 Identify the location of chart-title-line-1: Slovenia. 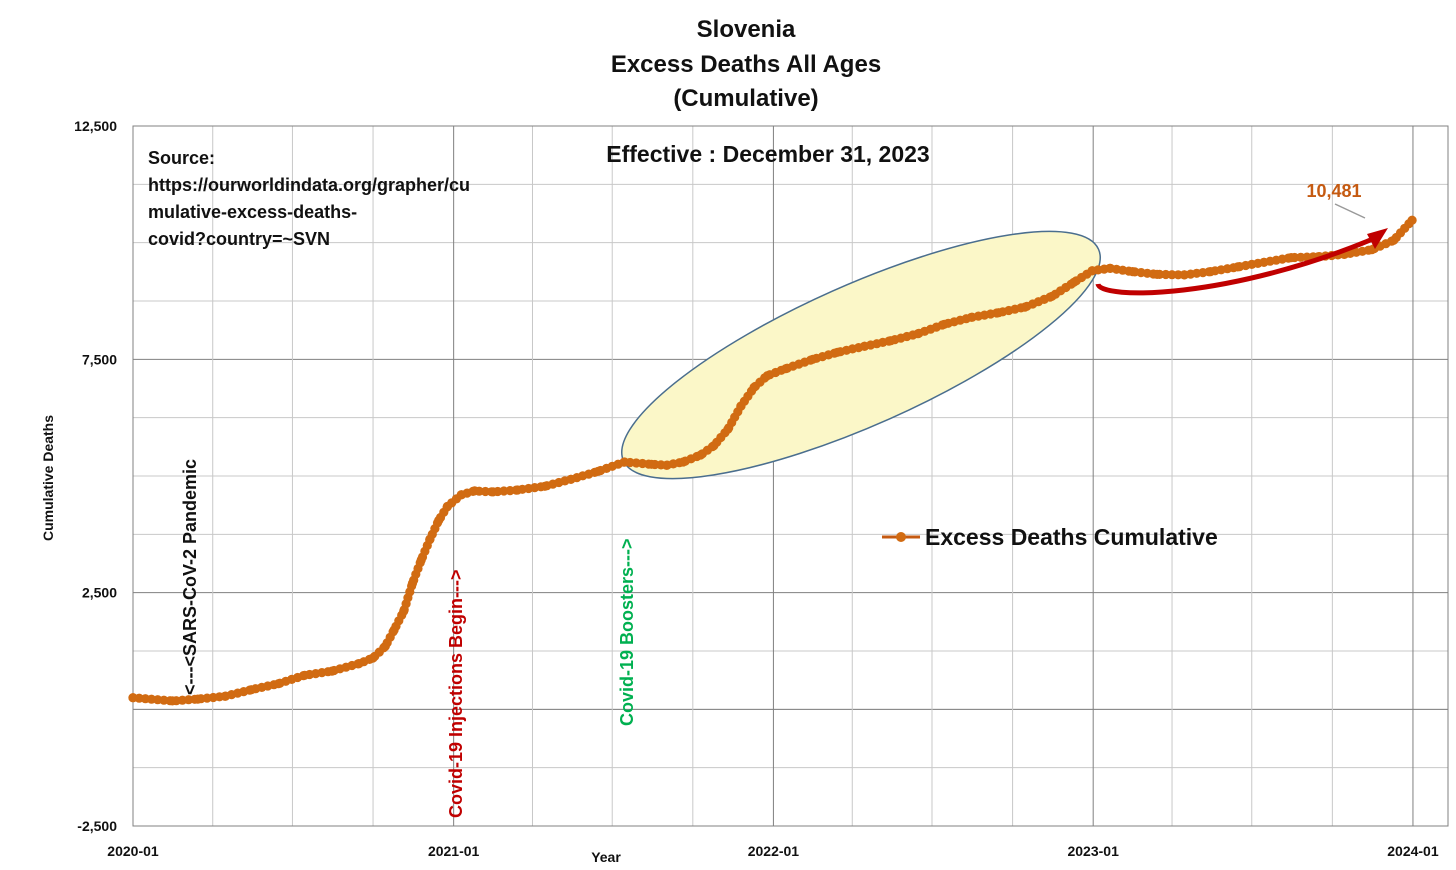
(746, 29).